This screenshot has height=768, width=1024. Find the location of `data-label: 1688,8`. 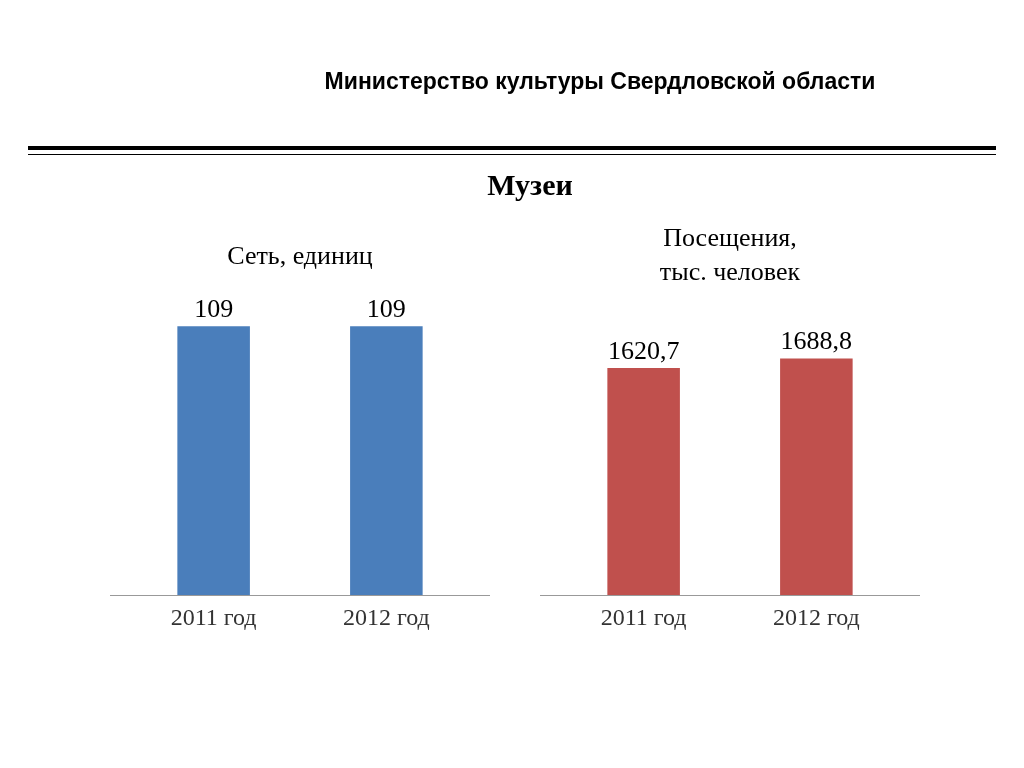

data-label: 1688,8 is located at coordinates (816, 341).